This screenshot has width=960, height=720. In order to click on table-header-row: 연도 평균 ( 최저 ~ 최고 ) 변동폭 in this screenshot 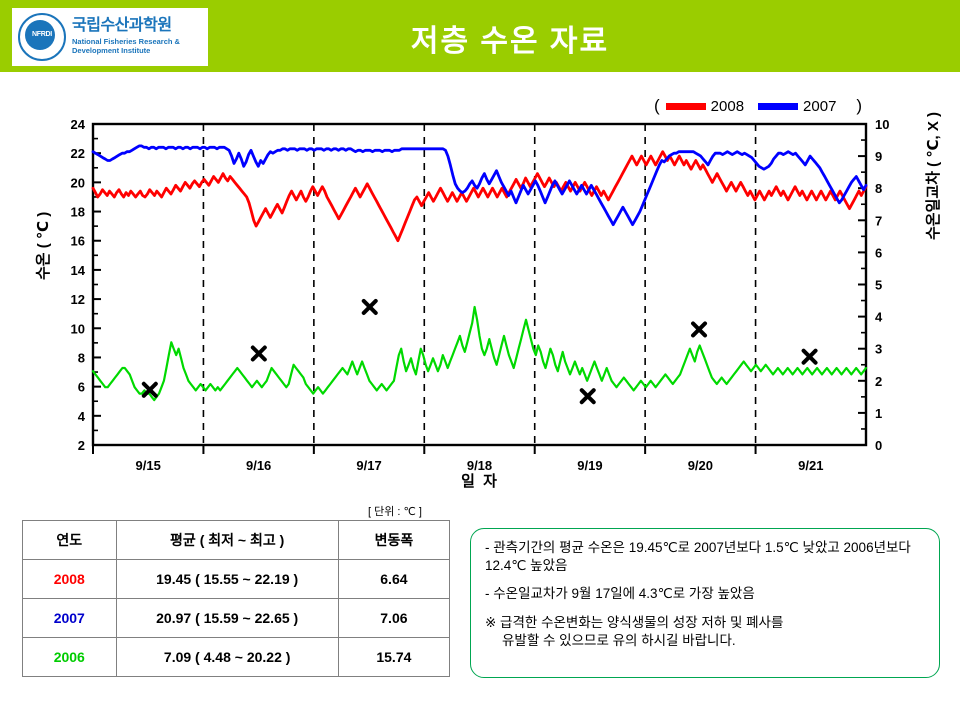, I will do `click(236, 540)`.